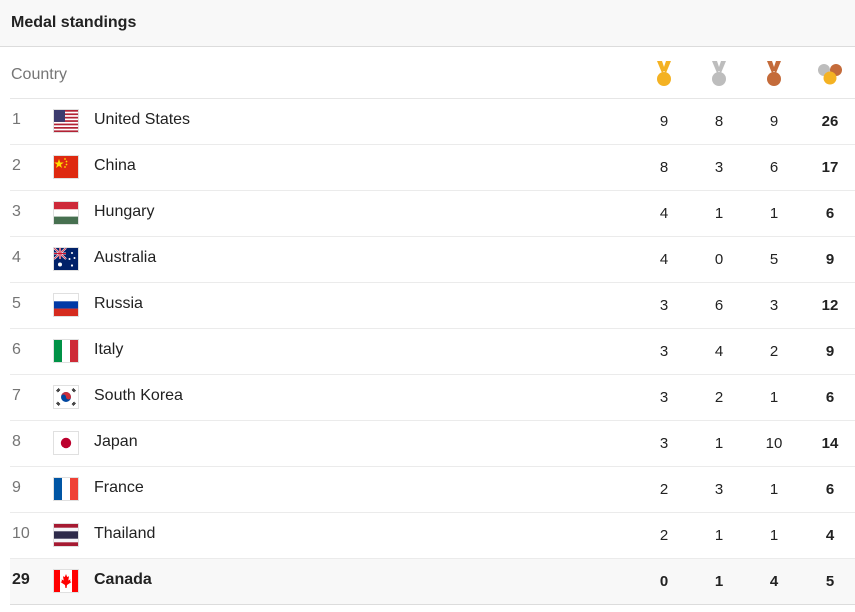  I want to click on flag-us-icon, so click(66, 121).